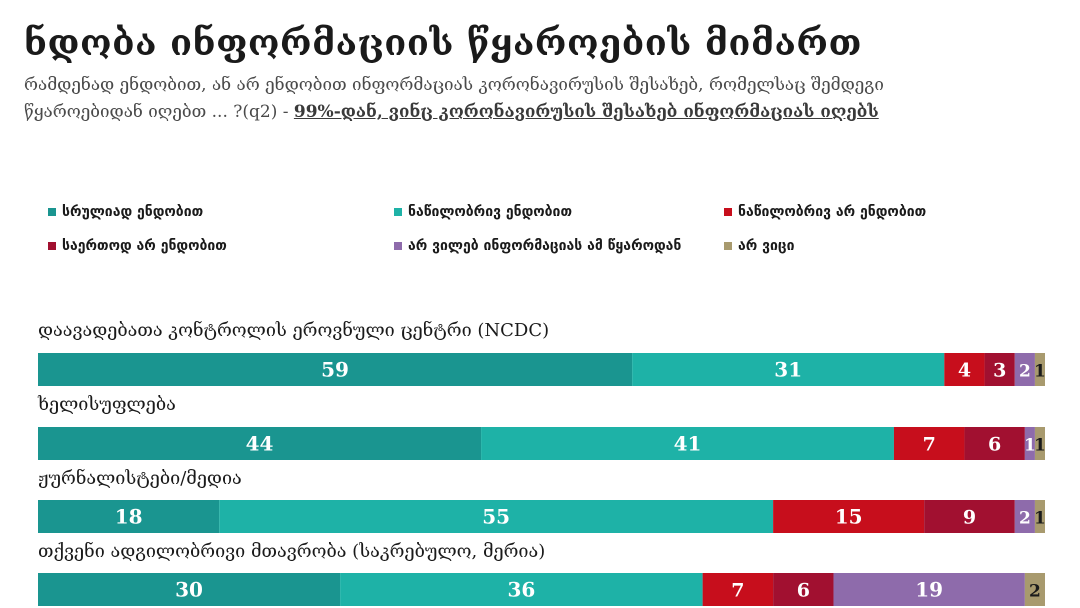 The width and height of the screenshot is (1080, 608). I want to click on data-label: 18, so click(129, 517).